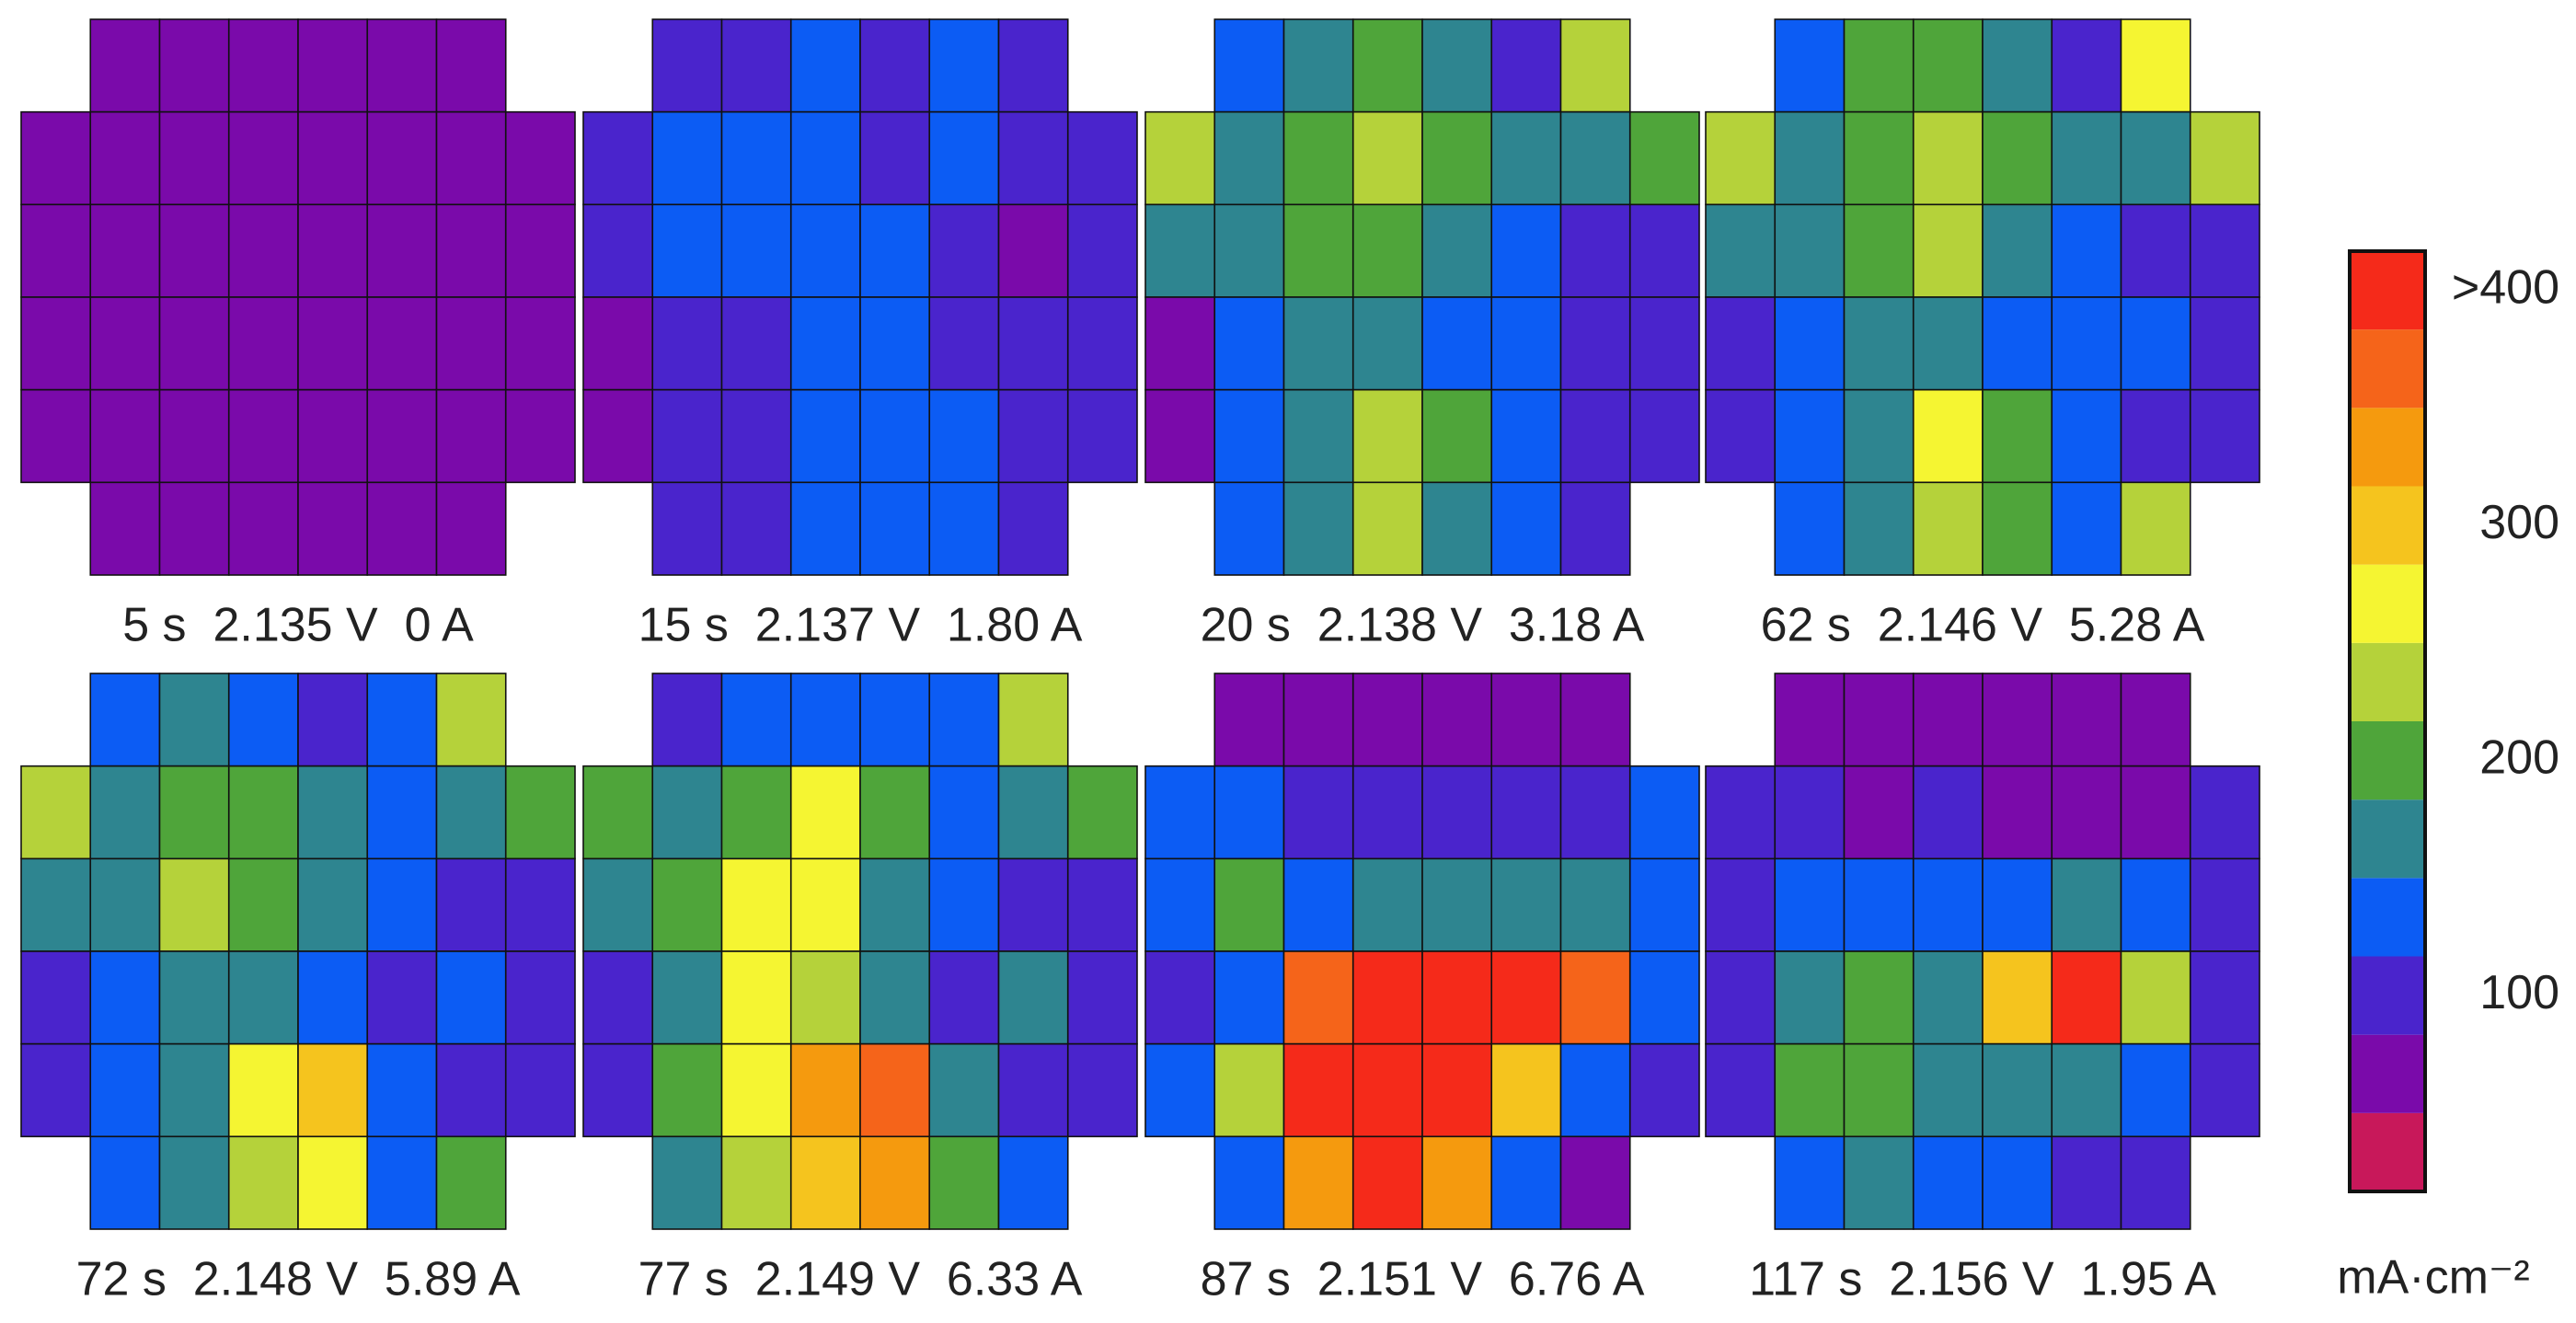  I want to click on panel-label: 20 s 2.138 V 3.18 A, so click(1423, 625).